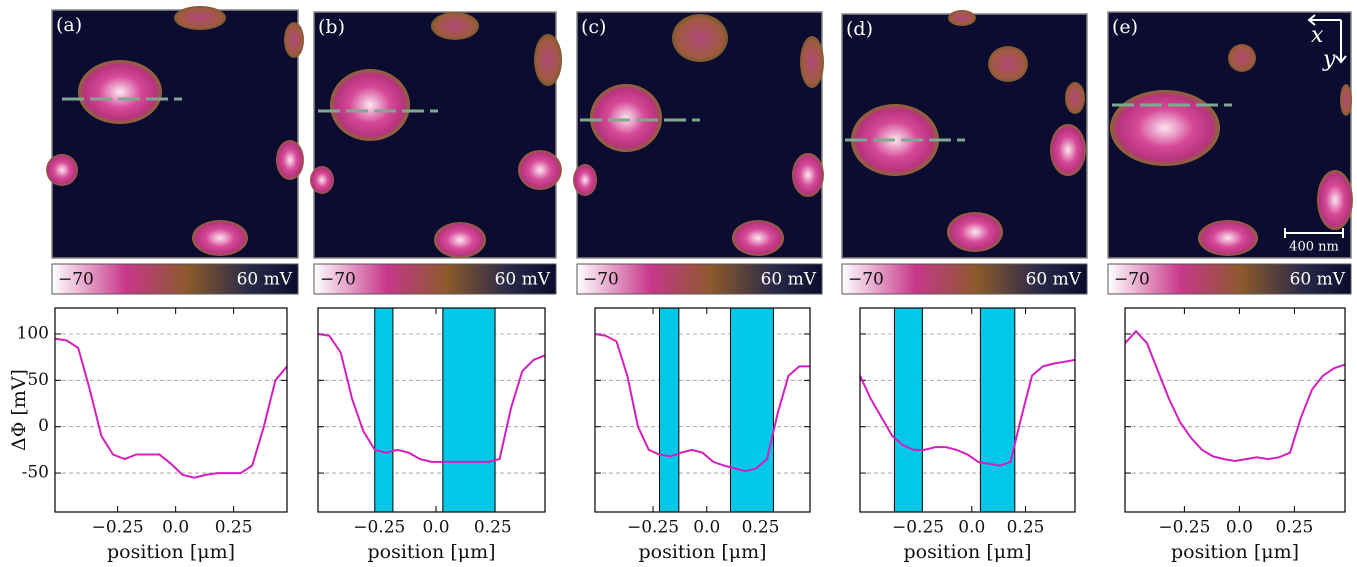  I want to click on y-tick-label: 0, so click(43, 426).